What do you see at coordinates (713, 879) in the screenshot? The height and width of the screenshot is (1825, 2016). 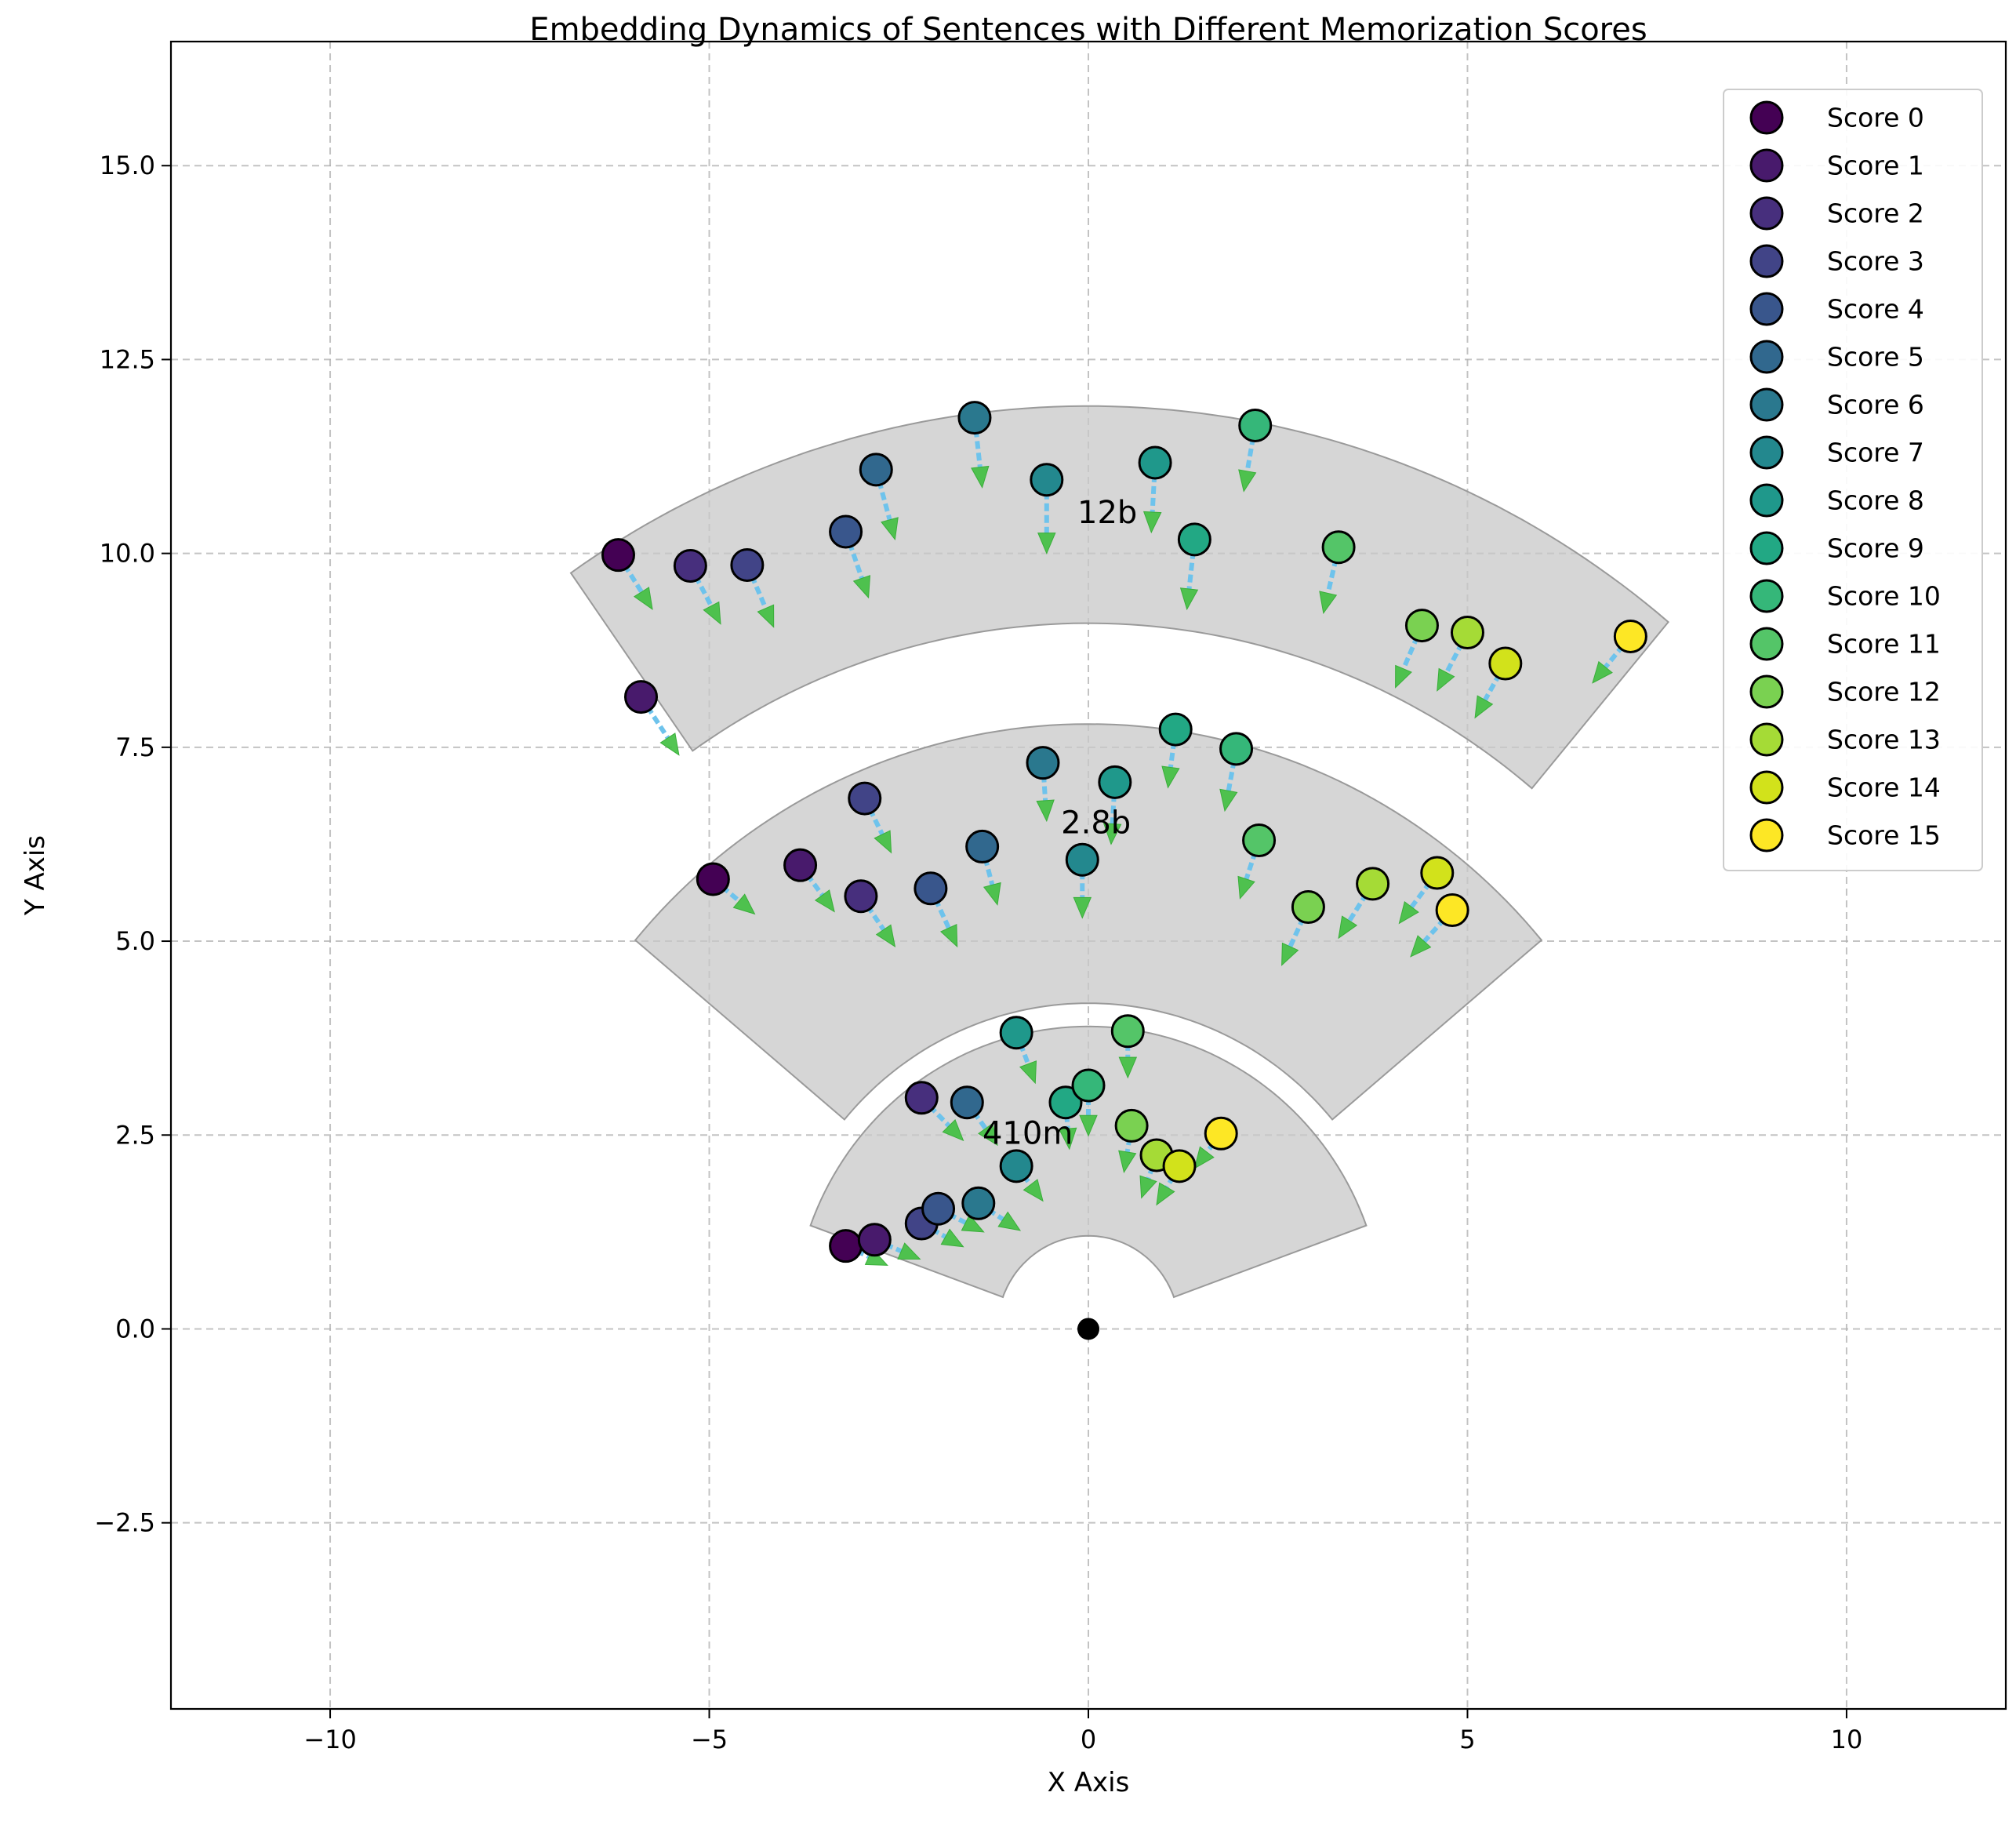 I see `point-2.8b-score-0` at bounding box center [713, 879].